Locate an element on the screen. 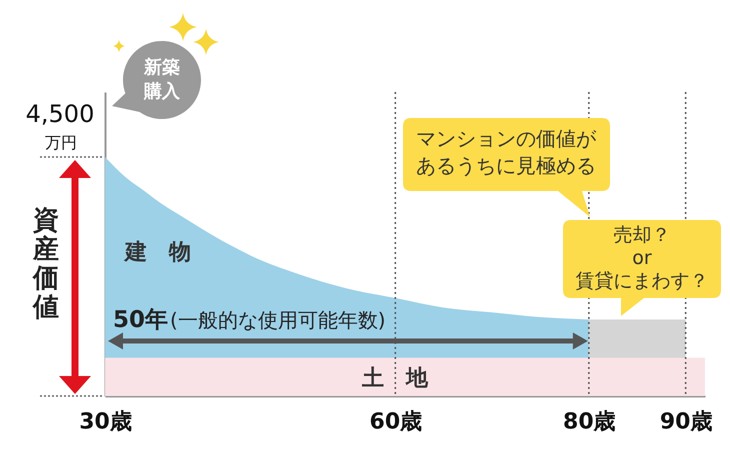 This screenshot has height=459, width=730. series-label: 土 地 is located at coordinates (395, 378).